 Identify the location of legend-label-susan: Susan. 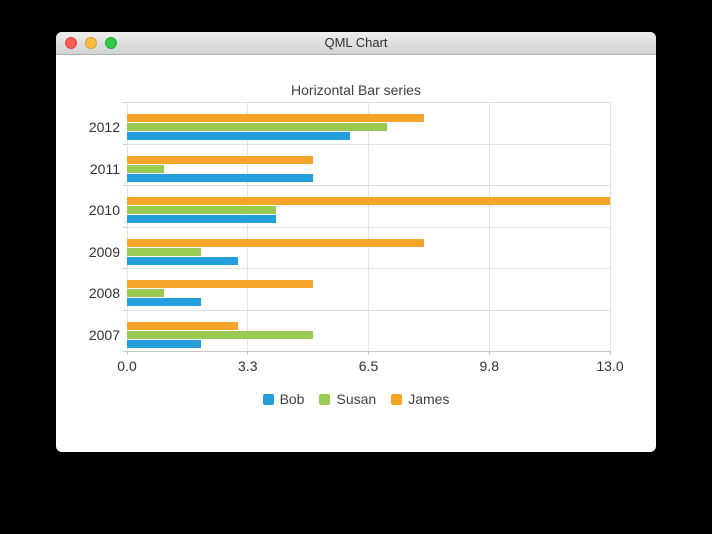
(356, 399).